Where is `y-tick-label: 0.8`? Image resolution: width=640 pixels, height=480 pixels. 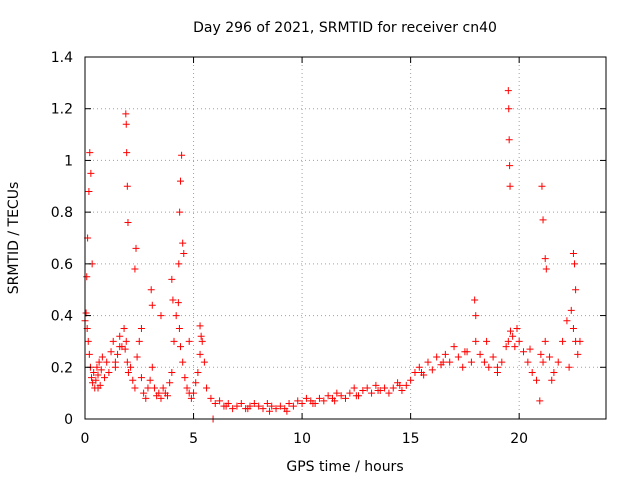
y-tick-label: 0.8 is located at coordinates (62, 213).